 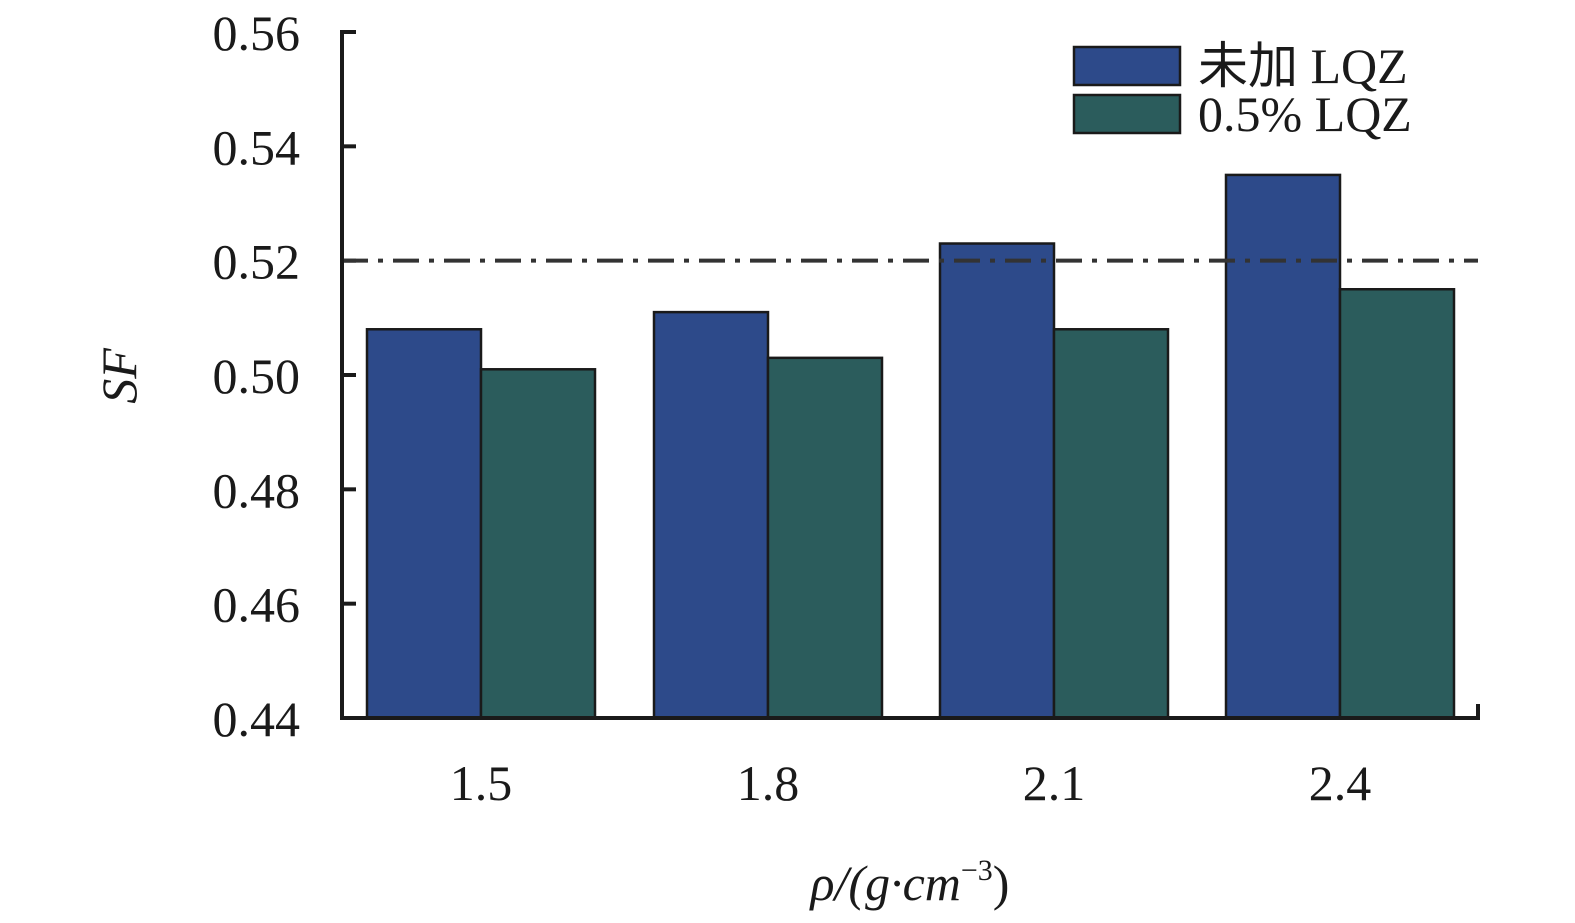 I want to click on x-axis-title: ρ/(g·cm−3), so click(x=909, y=882).